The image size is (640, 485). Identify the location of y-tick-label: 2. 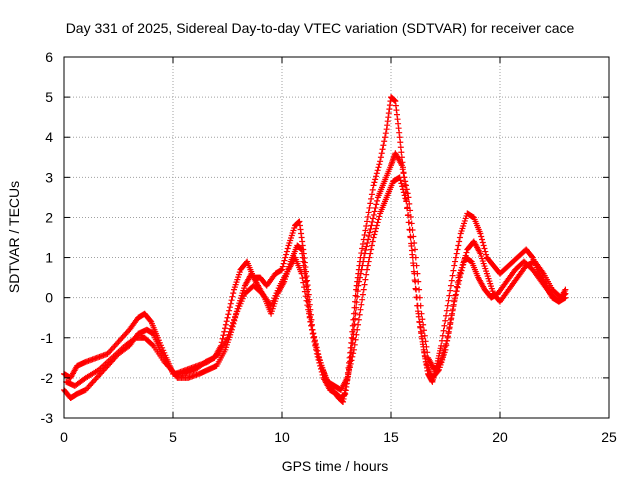
(49, 217).